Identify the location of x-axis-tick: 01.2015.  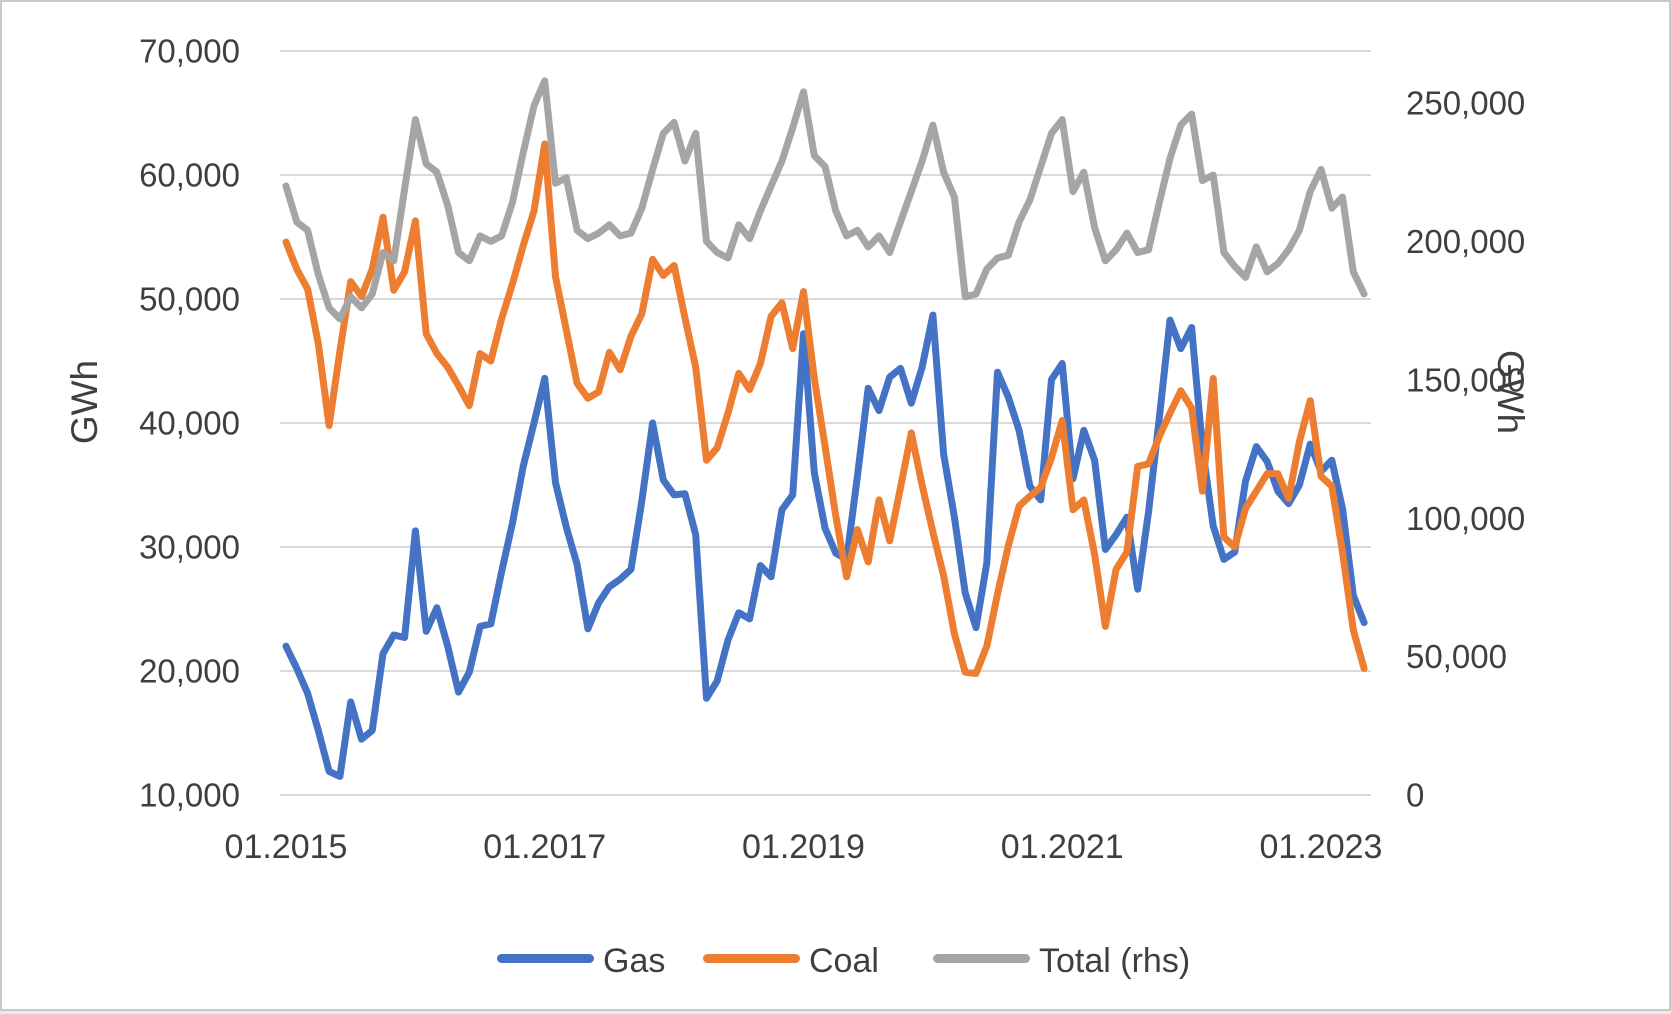
(286, 847).